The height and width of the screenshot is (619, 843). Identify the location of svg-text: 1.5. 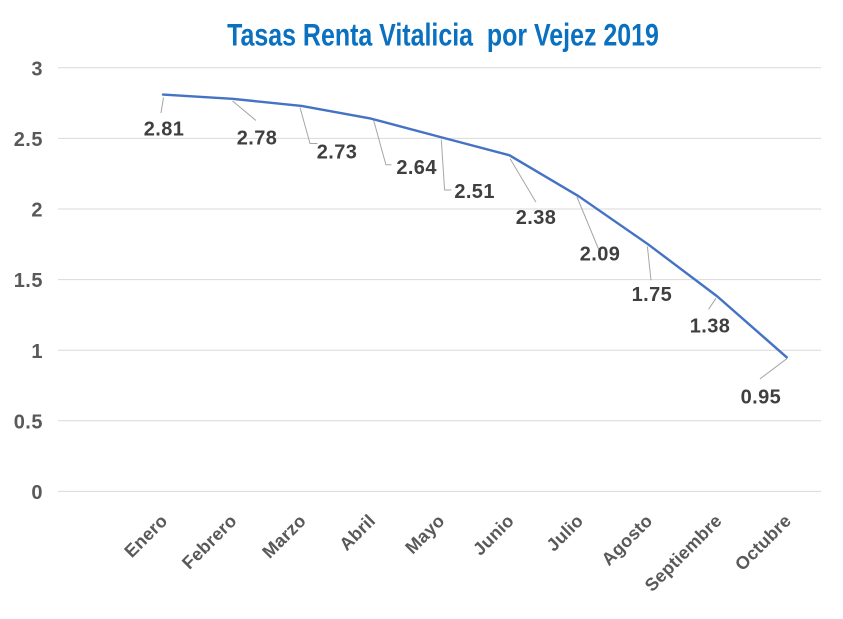
(28, 281).